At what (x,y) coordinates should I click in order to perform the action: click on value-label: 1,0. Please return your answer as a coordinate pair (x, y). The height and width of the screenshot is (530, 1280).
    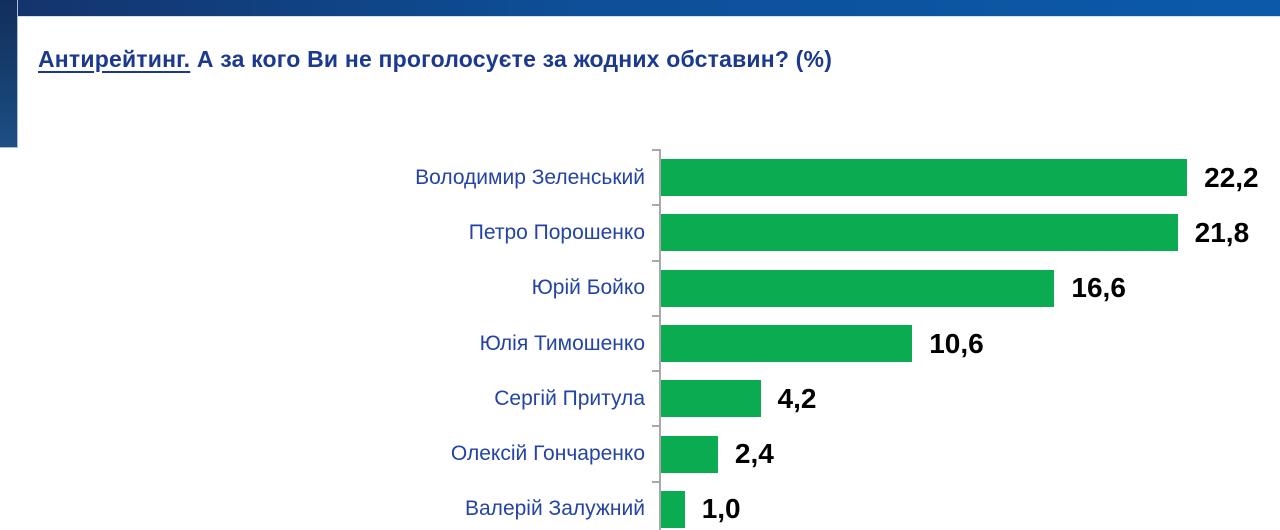
    Looking at the image, I should click on (721, 509).